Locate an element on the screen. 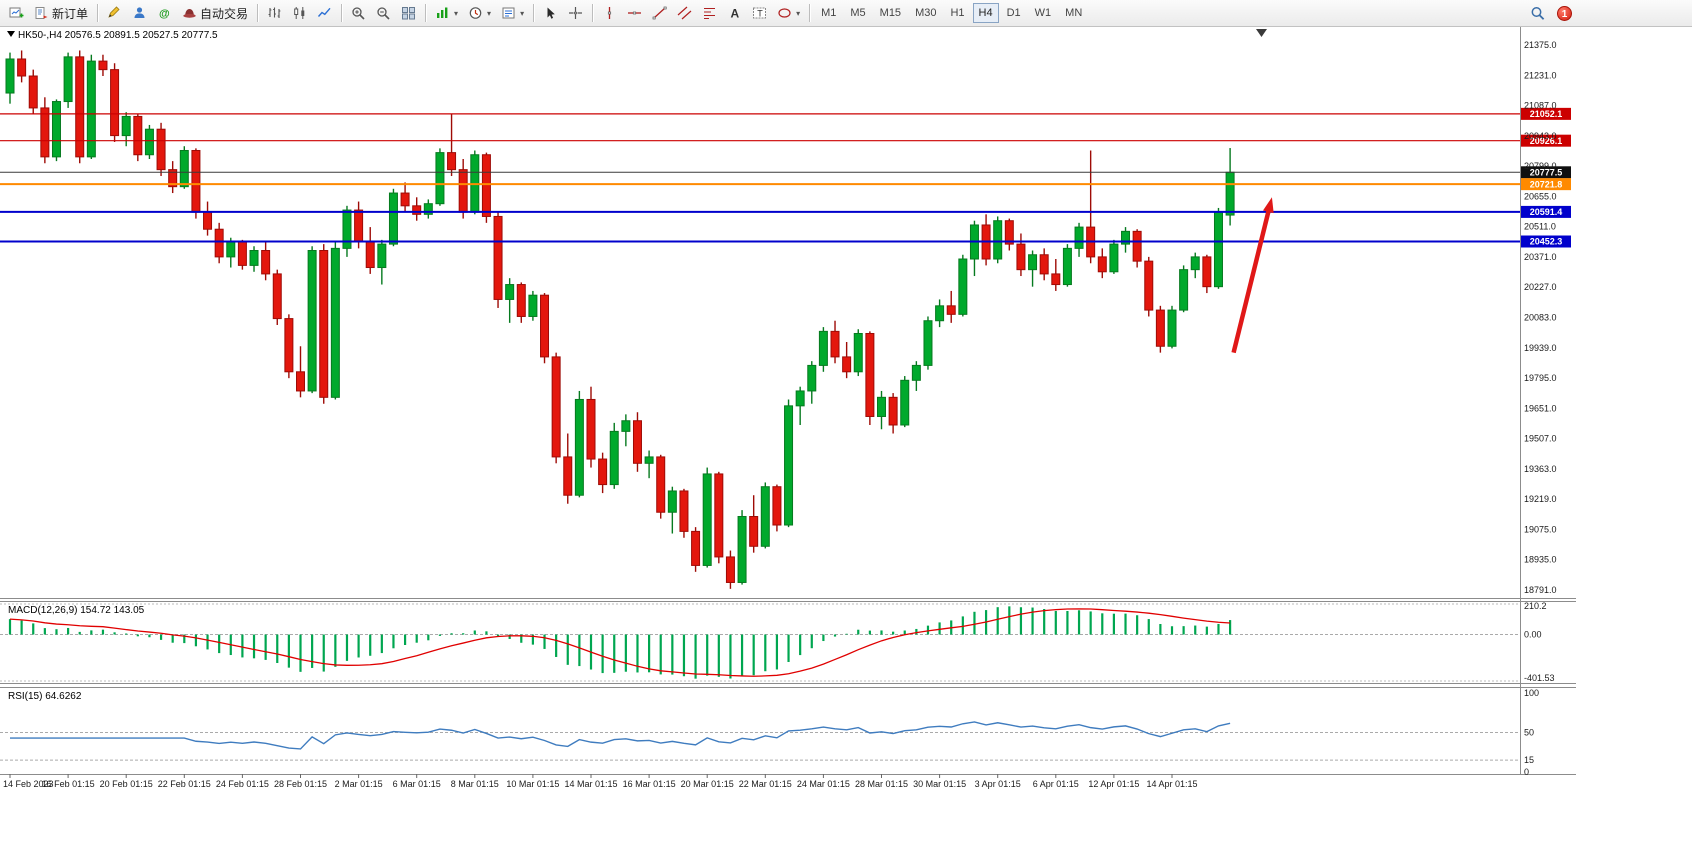 This screenshot has width=1692, height=848. templates-button: ▾ is located at coordinates (512, 13).